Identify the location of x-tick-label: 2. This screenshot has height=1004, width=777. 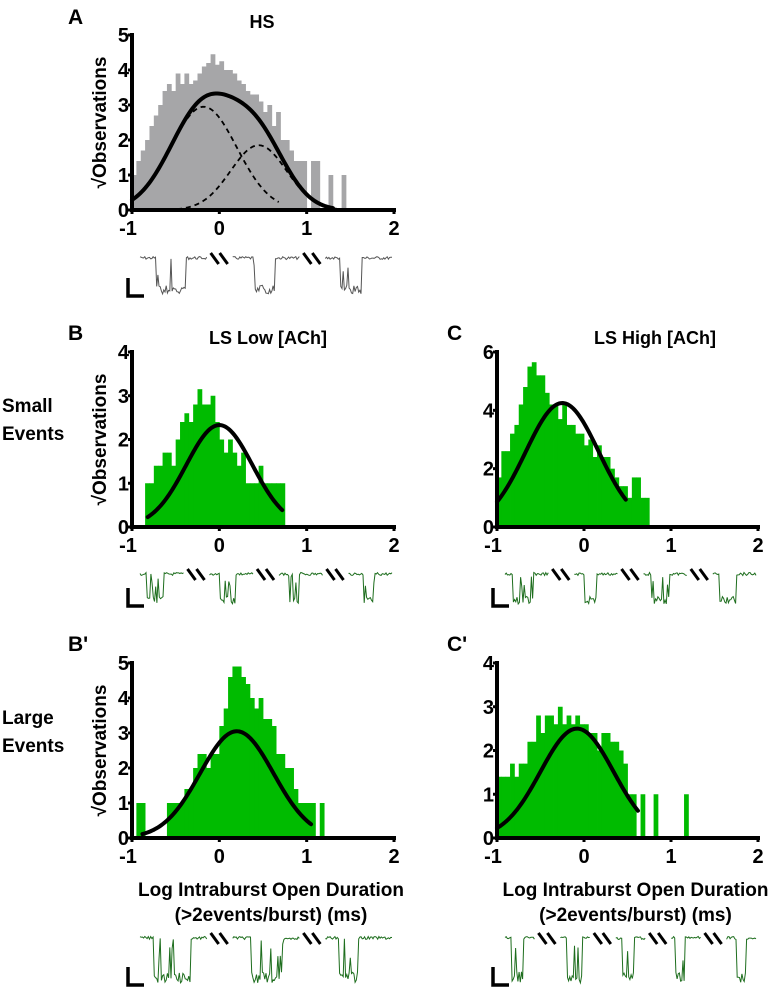
(757, 857).